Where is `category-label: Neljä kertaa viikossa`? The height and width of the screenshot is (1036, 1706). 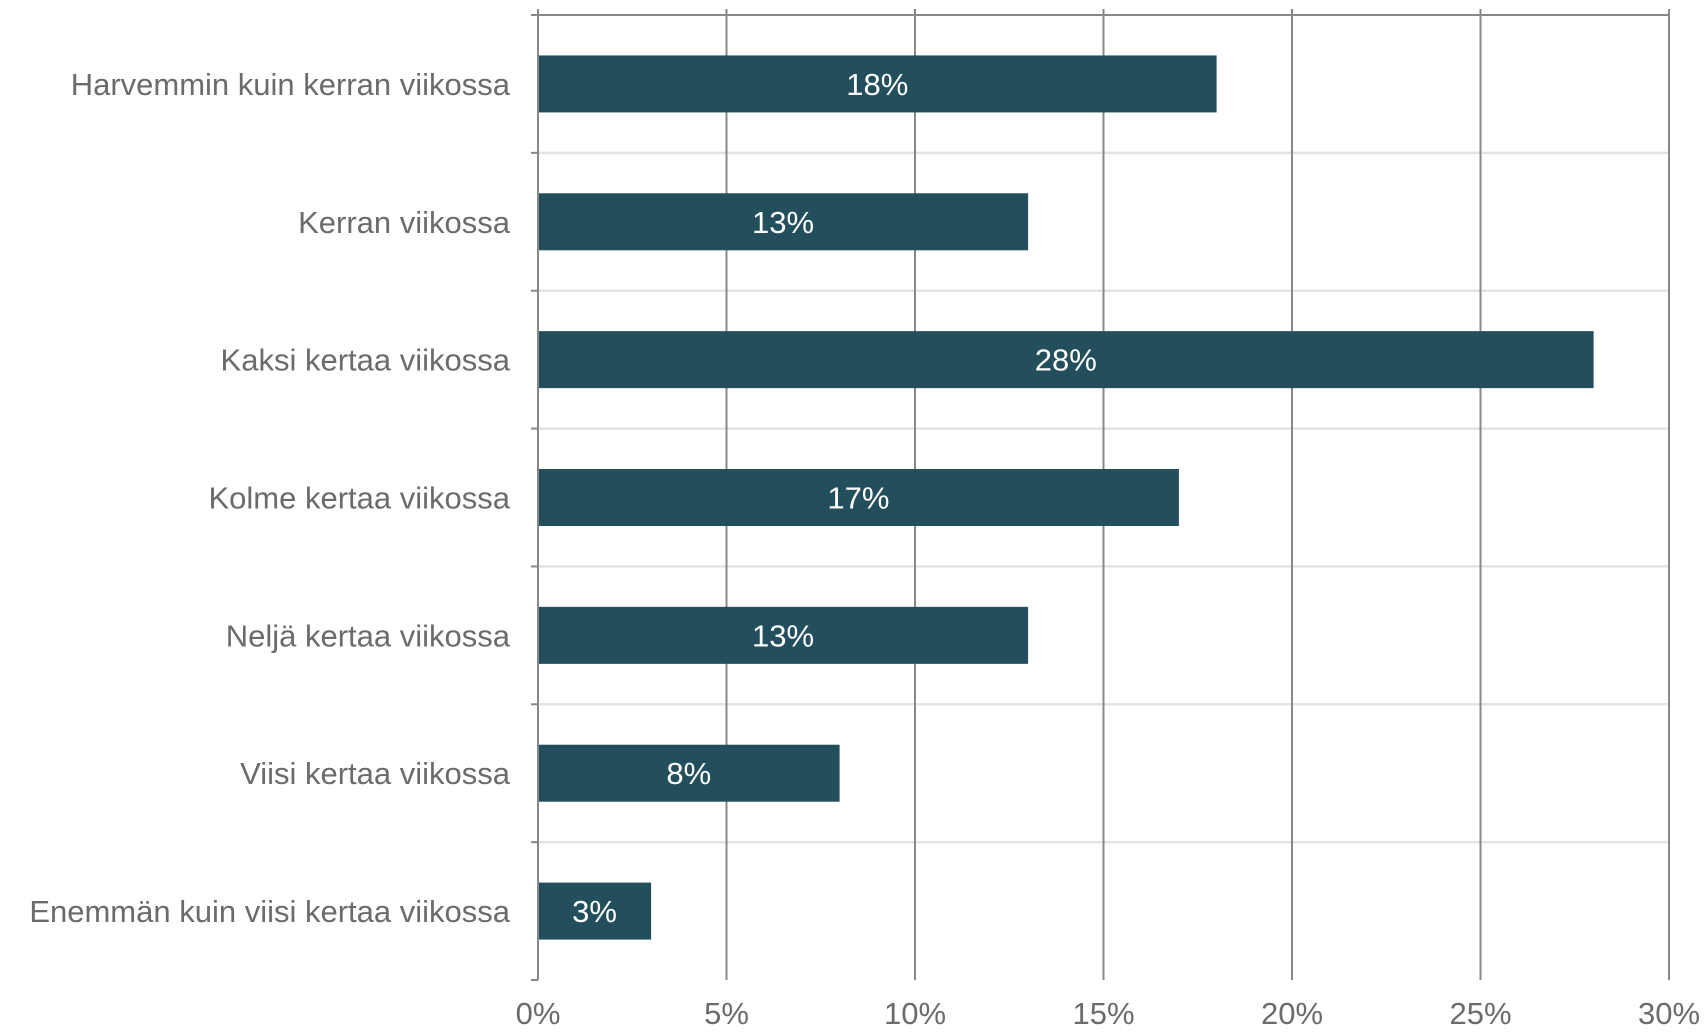
category-label: Neljä kertaa viikossa is located at coordinates (368, 635).